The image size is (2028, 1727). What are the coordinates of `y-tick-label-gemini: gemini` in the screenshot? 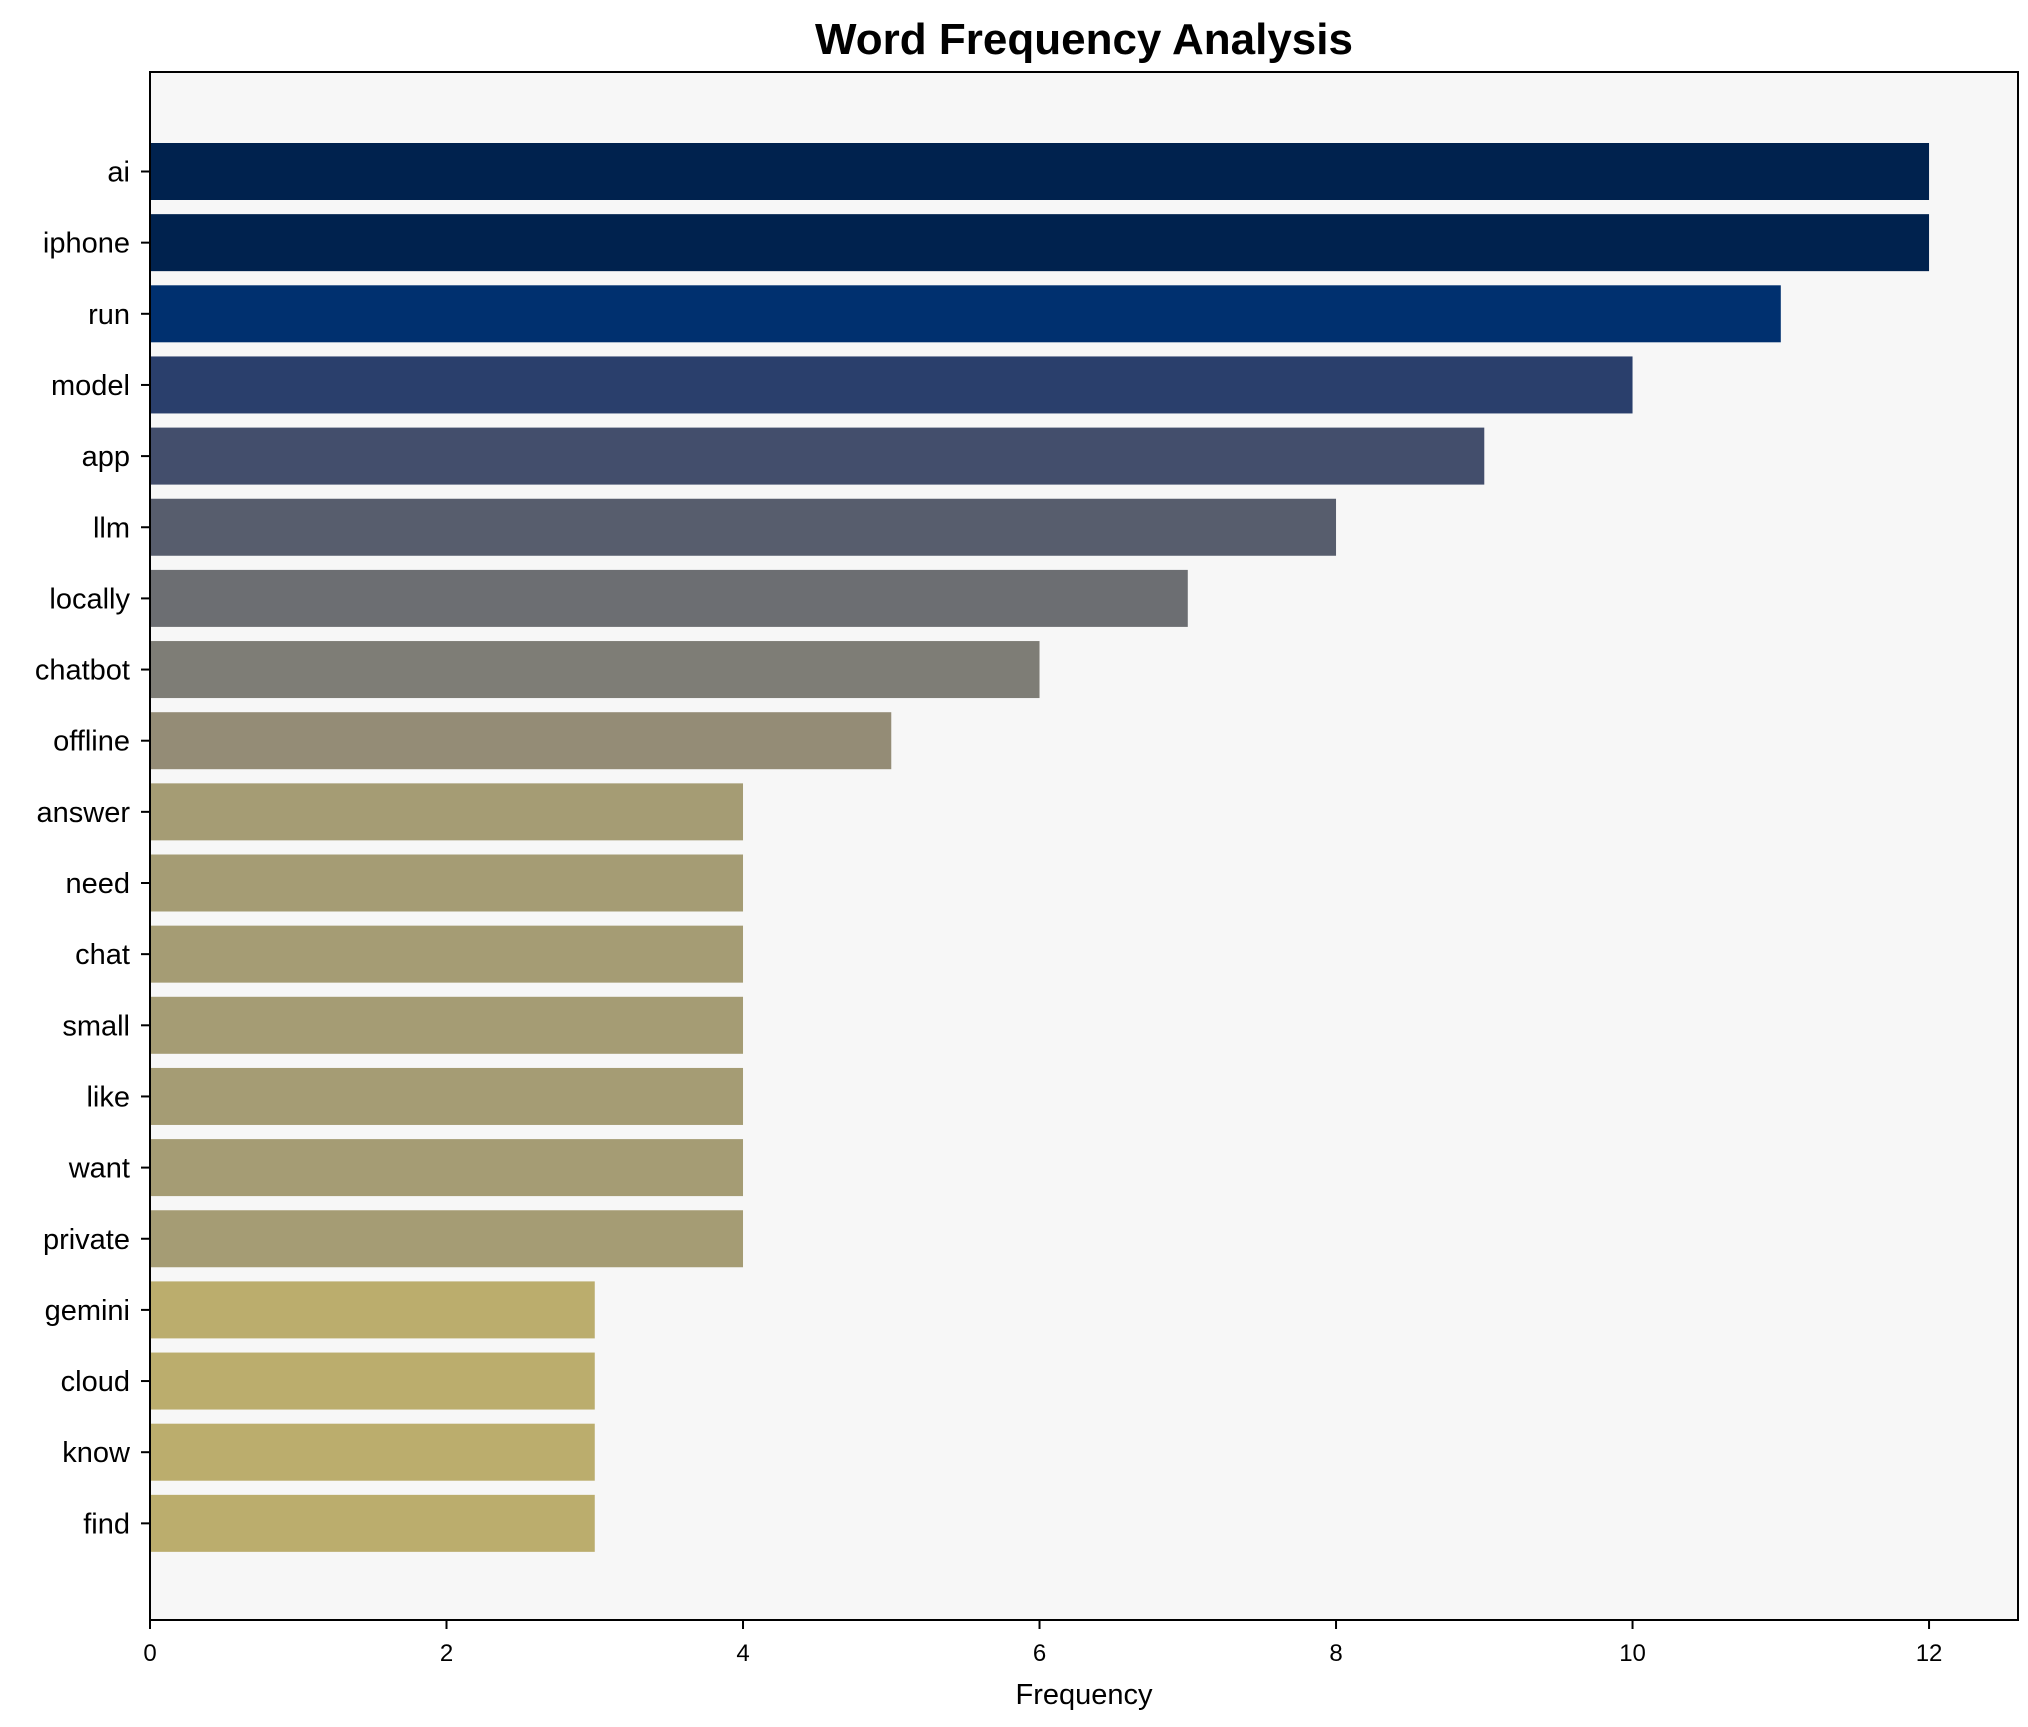 It's located at (87, 1311).